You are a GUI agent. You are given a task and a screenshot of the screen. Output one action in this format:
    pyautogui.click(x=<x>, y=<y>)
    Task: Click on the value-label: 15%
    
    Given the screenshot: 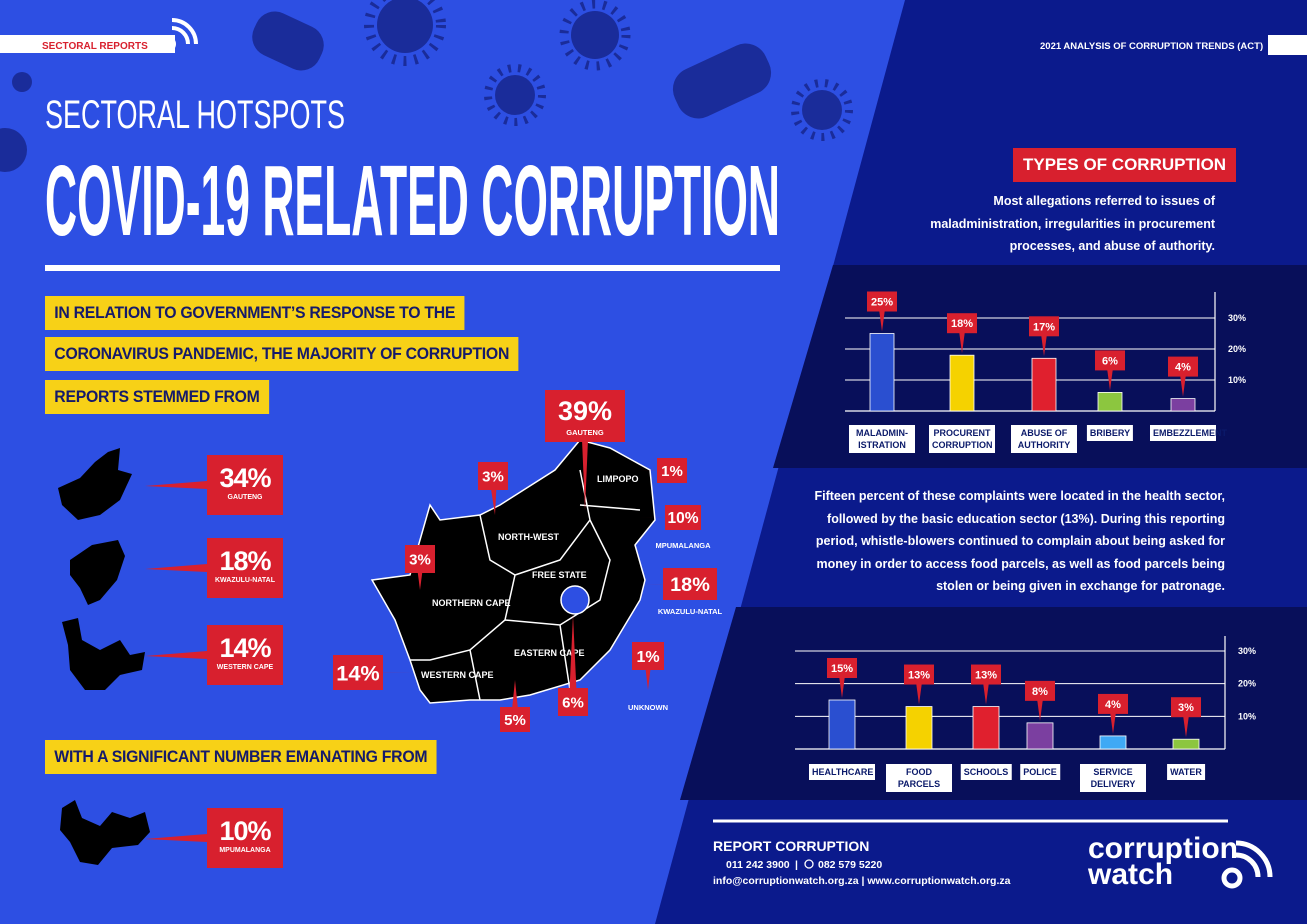 What is the action you would take?
    pyautogui.click(x=842, y=669)
    